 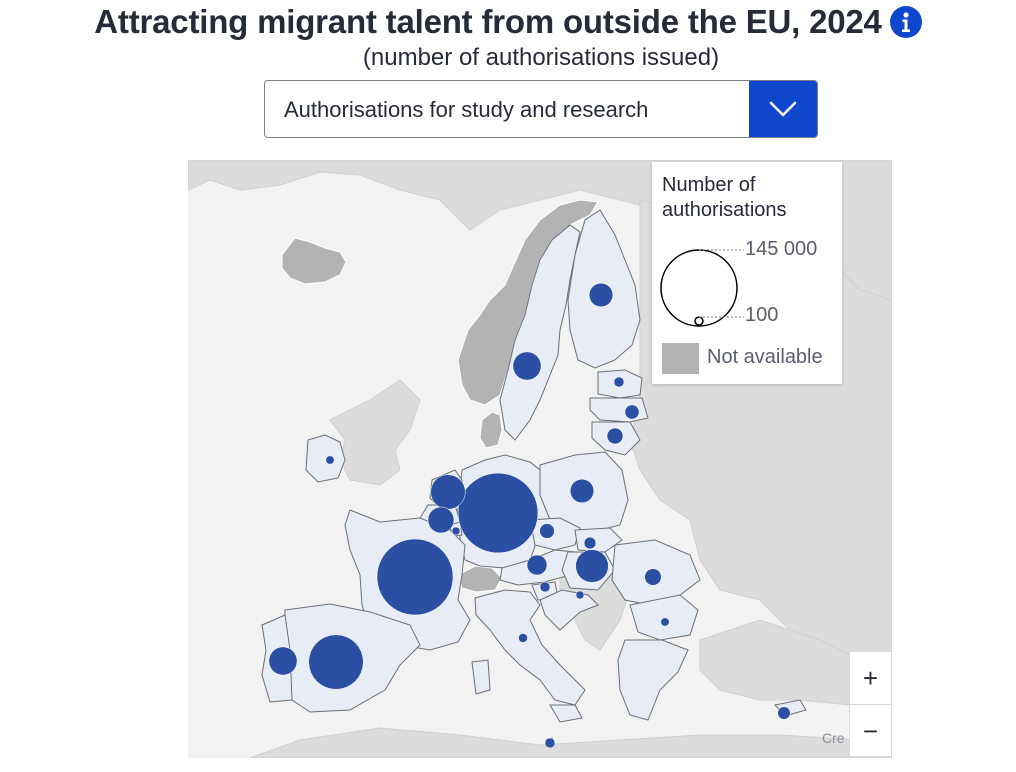 What do you see at coordinates (870, 730) in the screenshot?
I see `zoom-out-button: −` at bounding box center [870, 730].